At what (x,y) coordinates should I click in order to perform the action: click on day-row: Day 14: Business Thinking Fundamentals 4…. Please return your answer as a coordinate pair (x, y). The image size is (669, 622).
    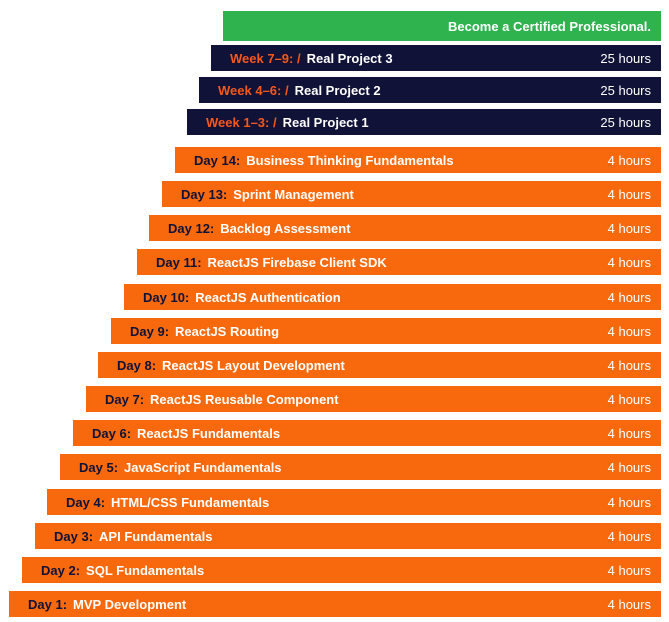
    Looking at the image, I should click on (418, 160).